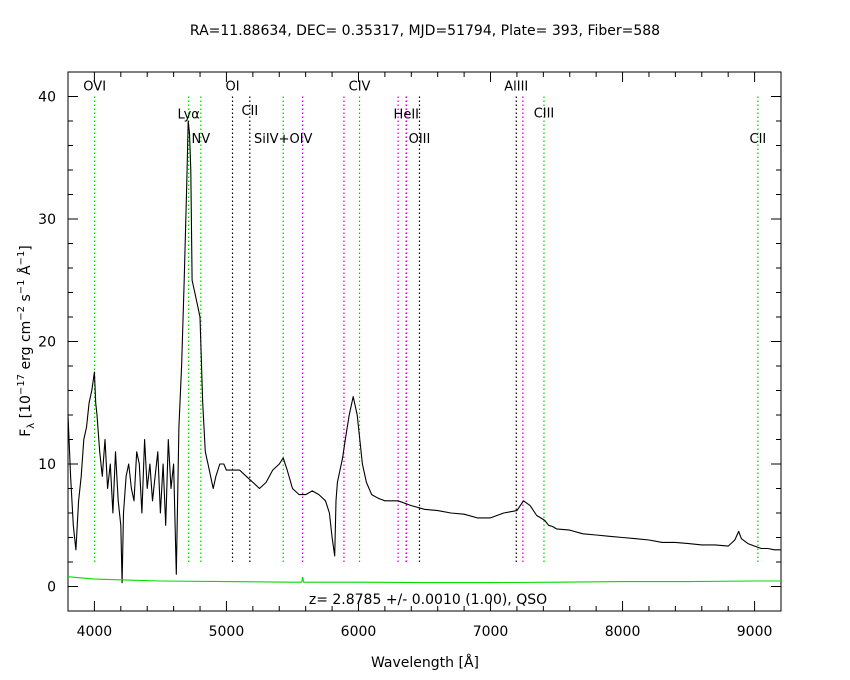 The width and height of the screenshot is (850, 680). Describe the element at coordinates (359, 632) in the screenshot. I see `x-tick-label: 6000` at that location.